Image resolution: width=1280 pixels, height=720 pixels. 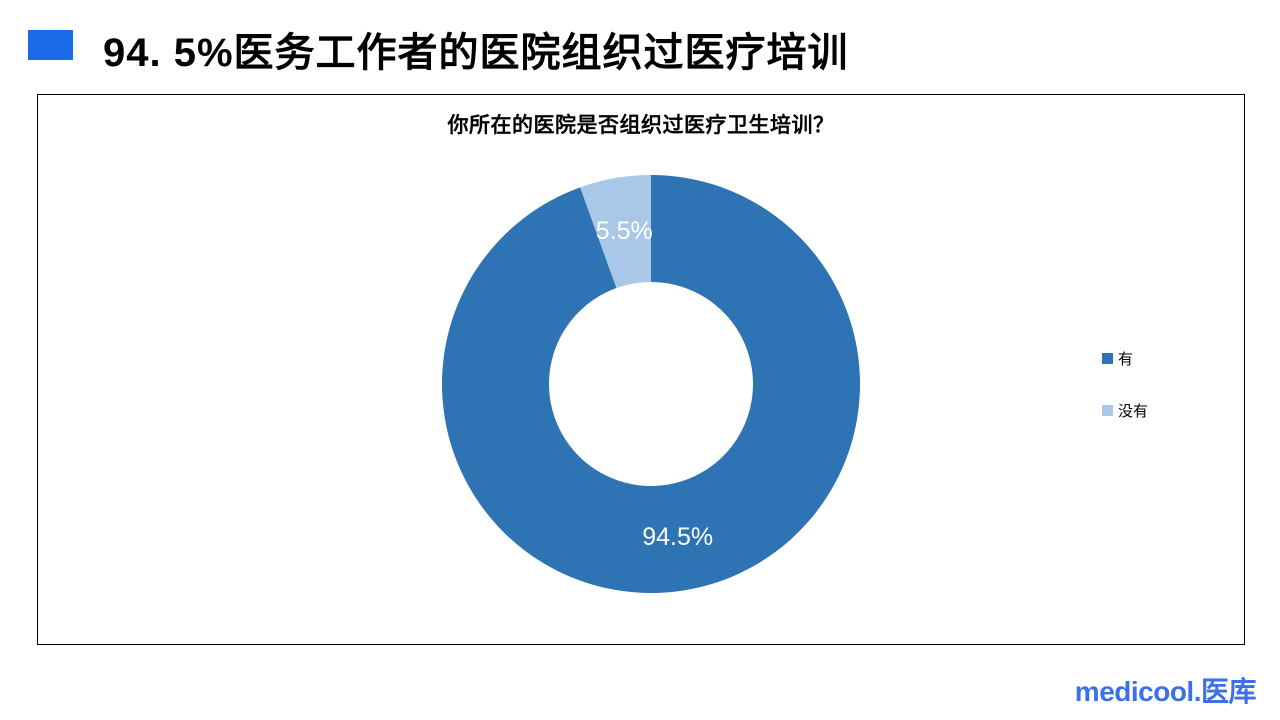 What do you see at coordinates (1107, 410) in the screenshot?
I see `legend-swatch-meiyou` at bounding box center [1107, 410].